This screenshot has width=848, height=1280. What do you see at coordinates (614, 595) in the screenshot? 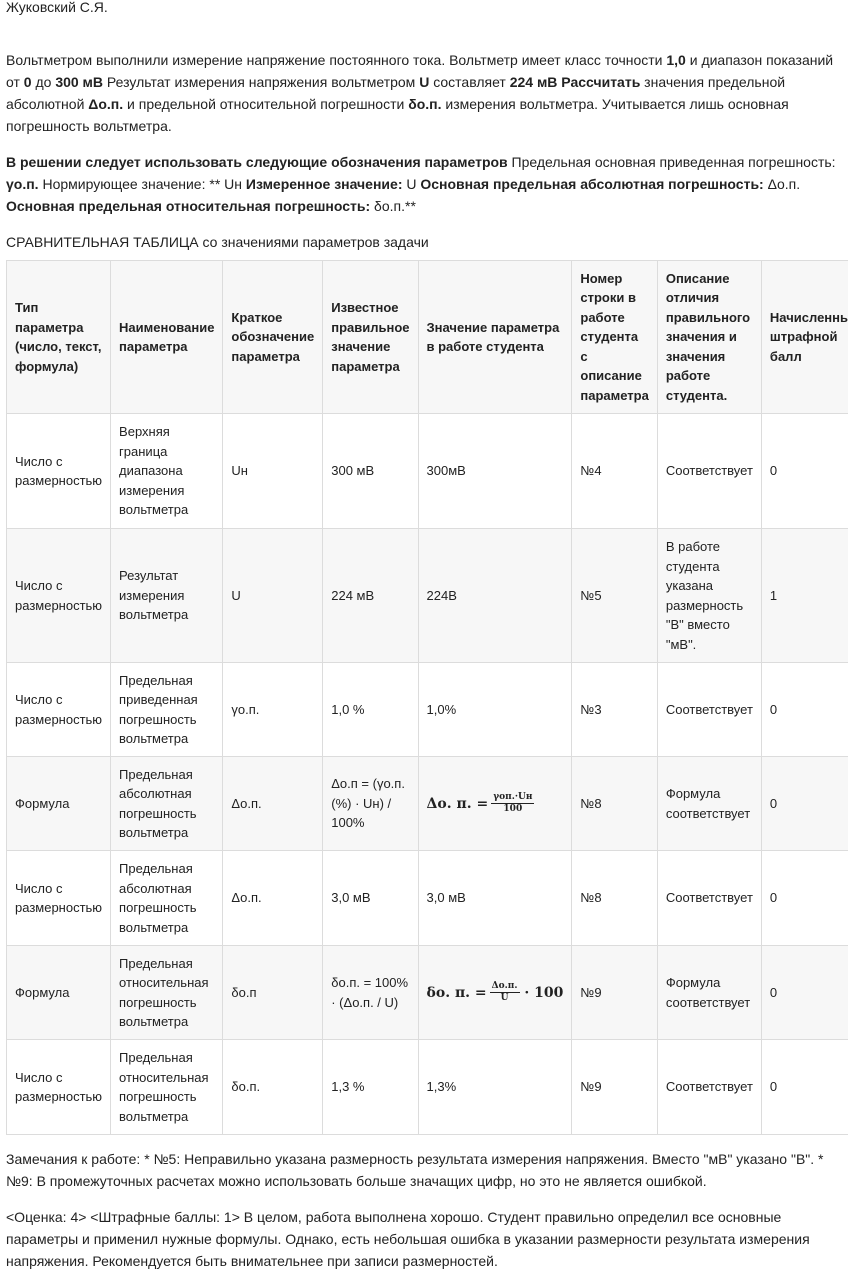
I see `table-cell: №5` at bounding box center [614, 595].